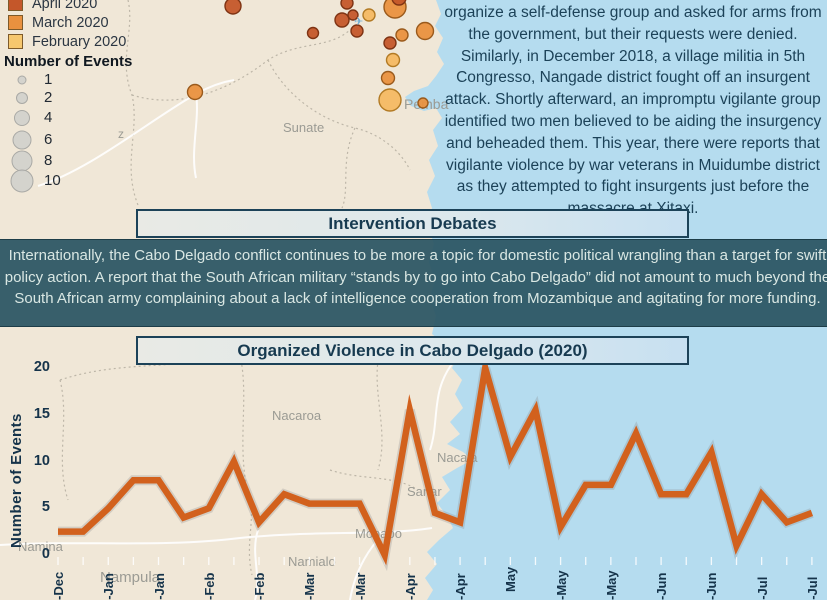 The width and height of the screenshot is (827, 600). Describe the element at coordinates (812, 588) in the screenshot. I see `x-tick-label: 6-Jul` at that location.